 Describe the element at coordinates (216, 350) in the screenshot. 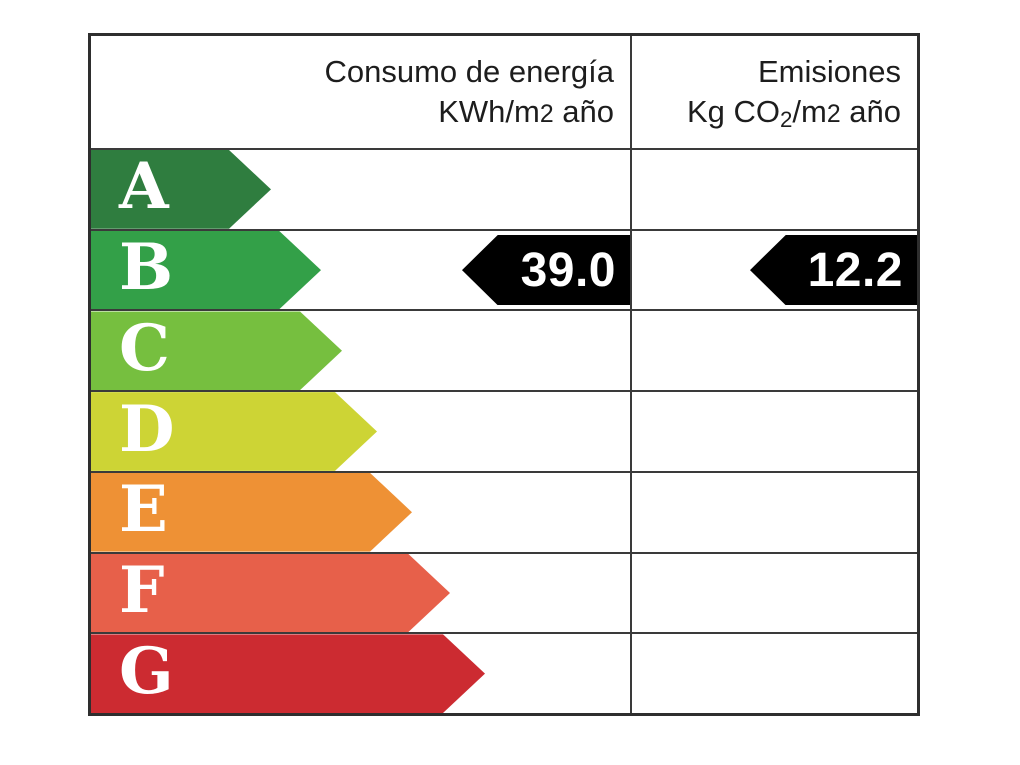

I see `rating-arrow: C` at that location.